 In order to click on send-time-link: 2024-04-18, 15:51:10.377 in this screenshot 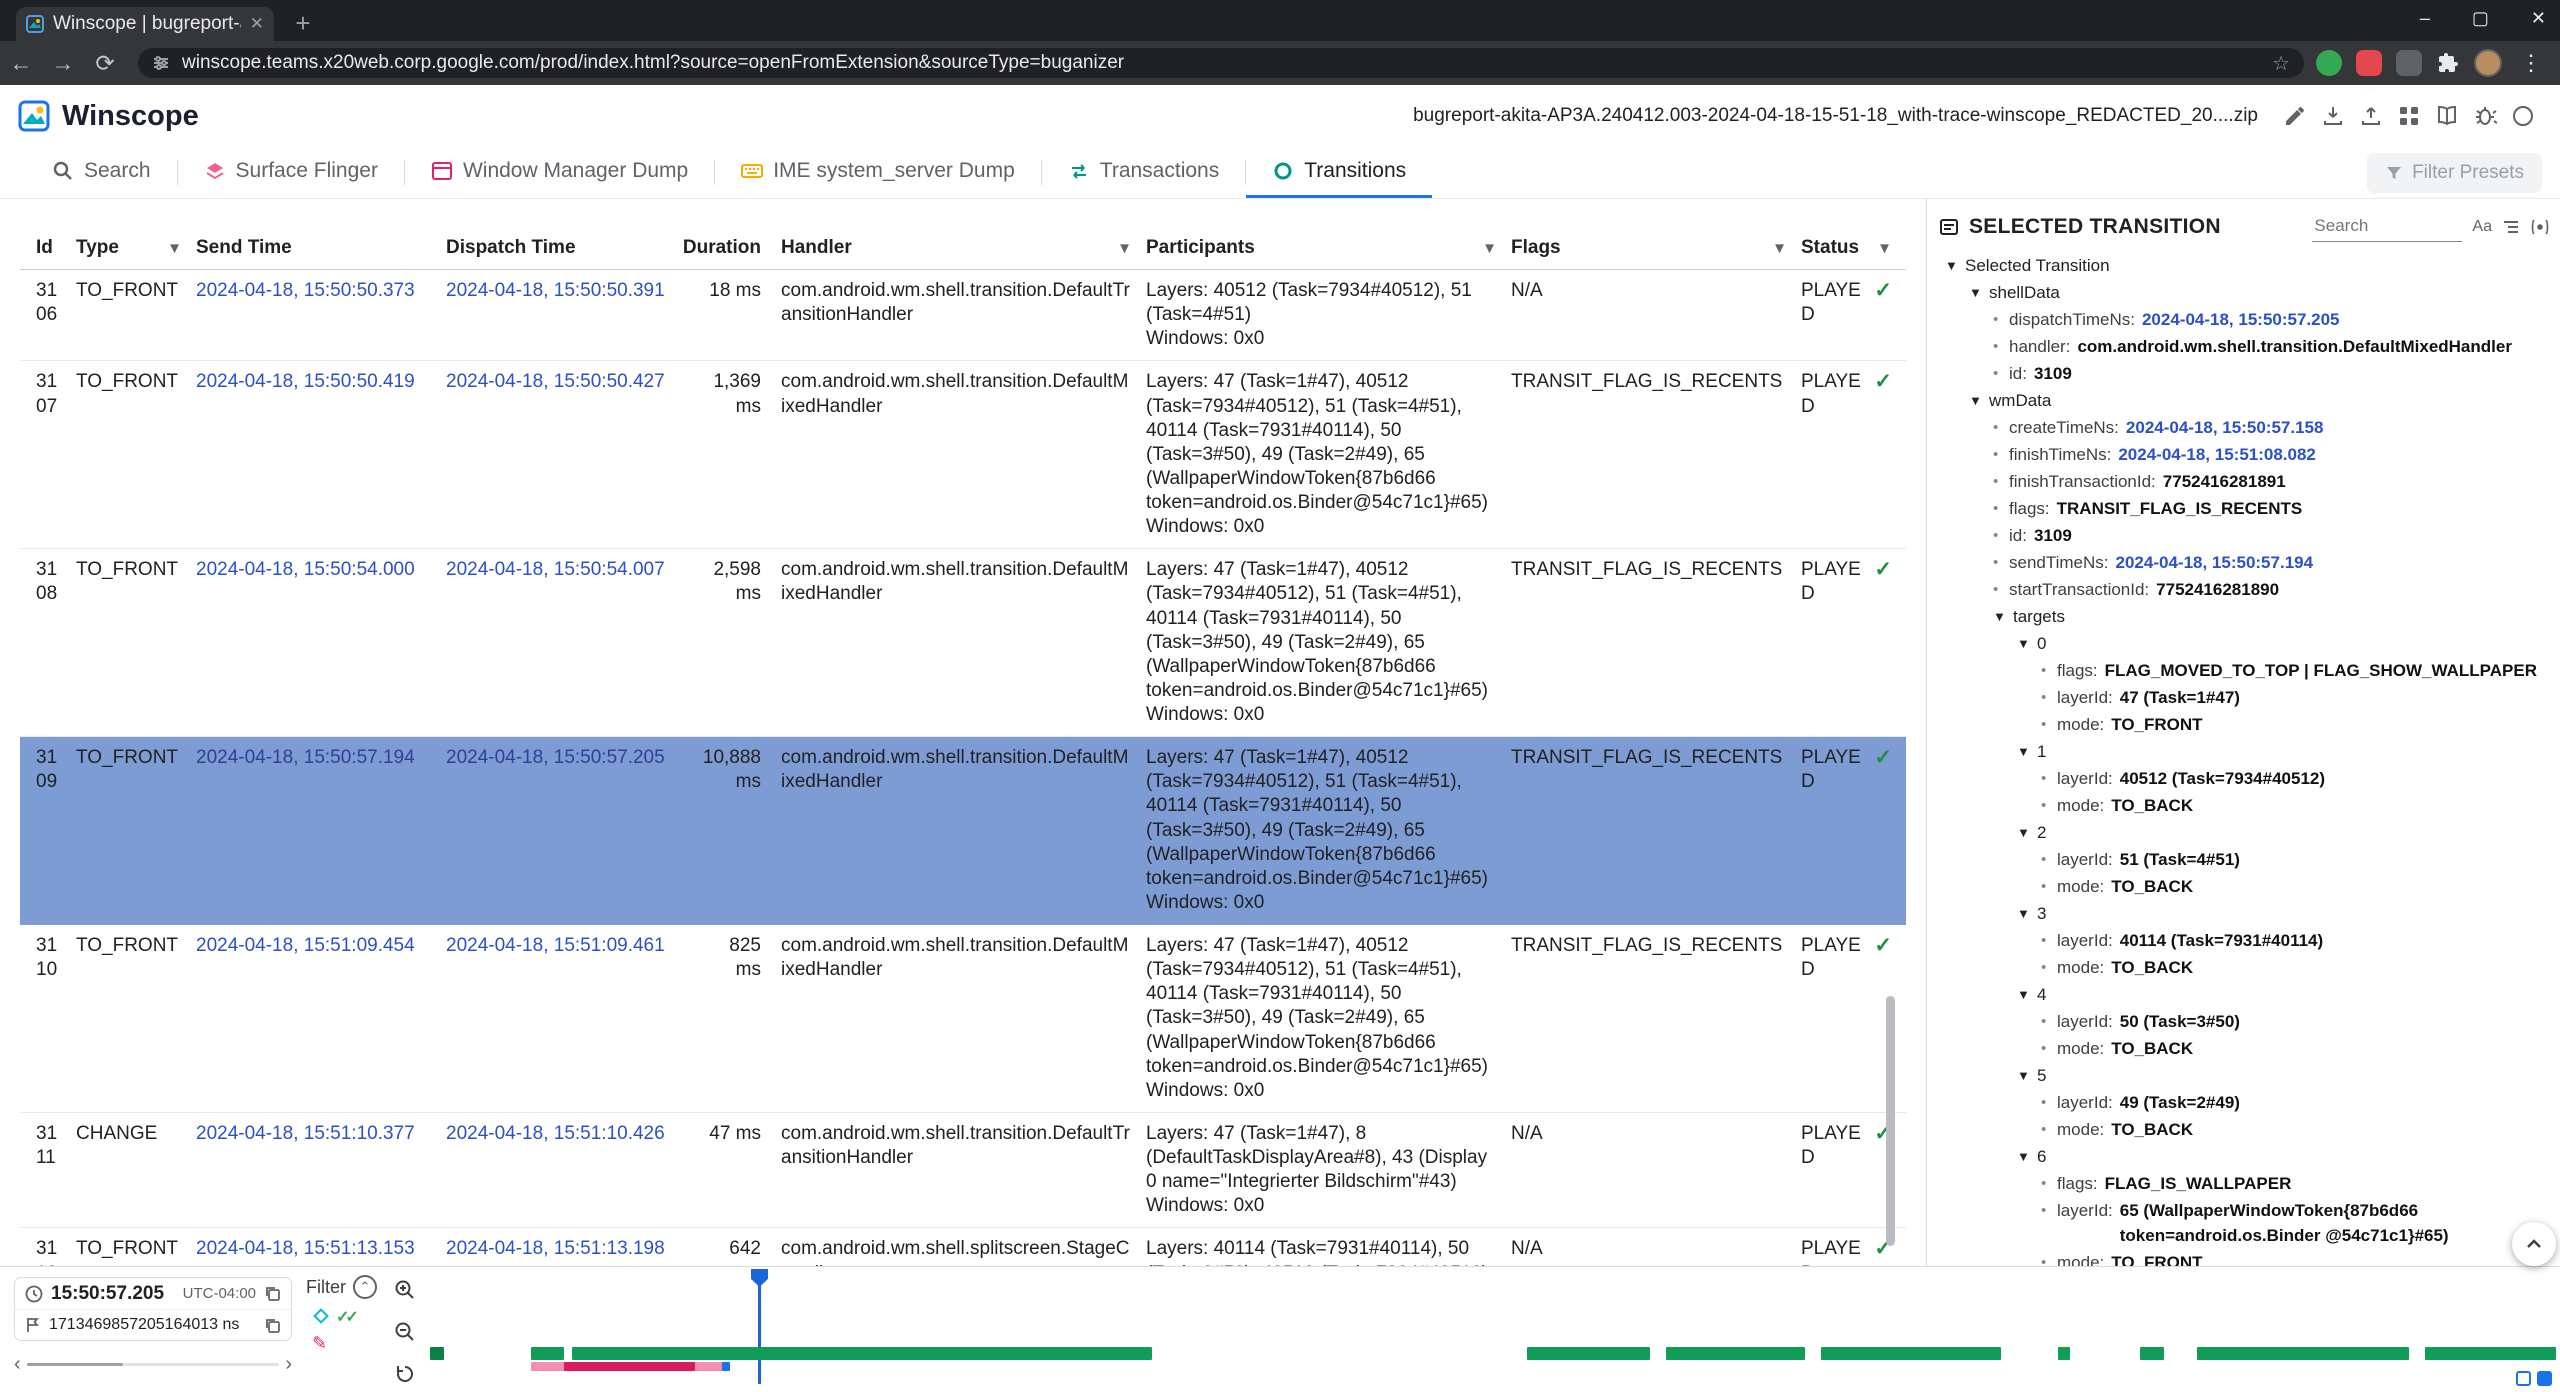, I will do `click(305, 1133)`.